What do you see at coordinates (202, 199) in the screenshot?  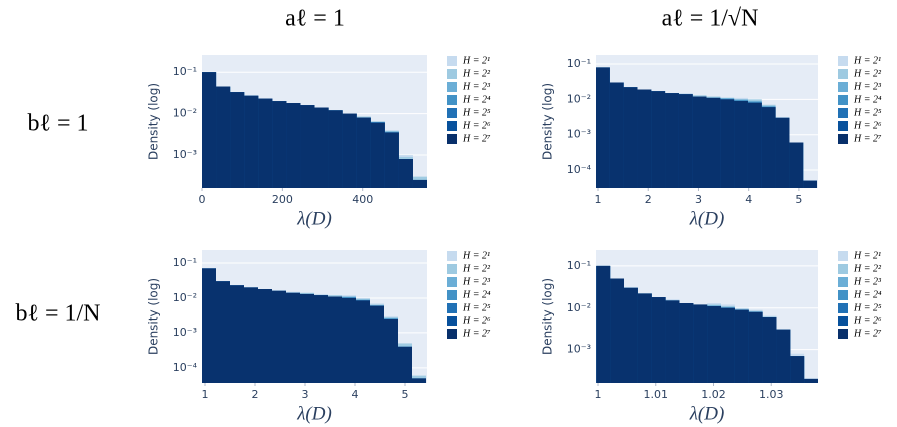 I see `x-tick-label: 0` at bounding box center [202, 199].